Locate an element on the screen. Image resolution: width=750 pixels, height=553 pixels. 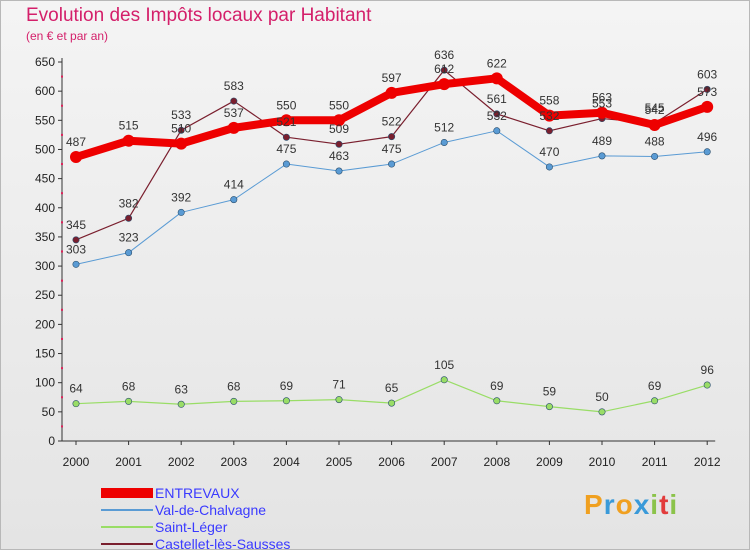
x-tick-label: 2005 is located at coordinates (339, 462).